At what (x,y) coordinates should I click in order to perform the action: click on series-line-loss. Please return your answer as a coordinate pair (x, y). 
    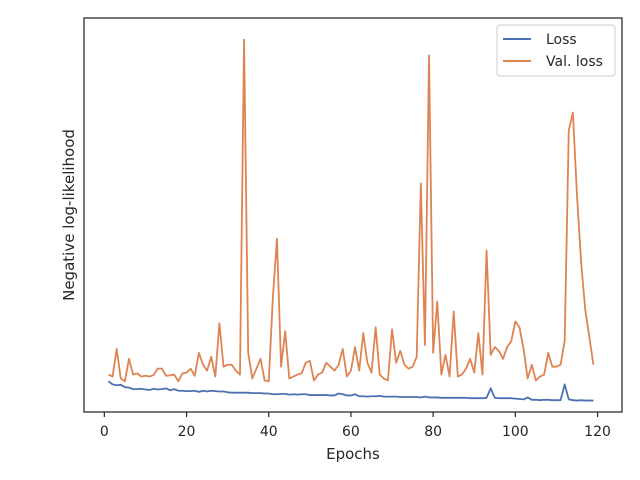
    Looking at the image, I should click on (350, 391).